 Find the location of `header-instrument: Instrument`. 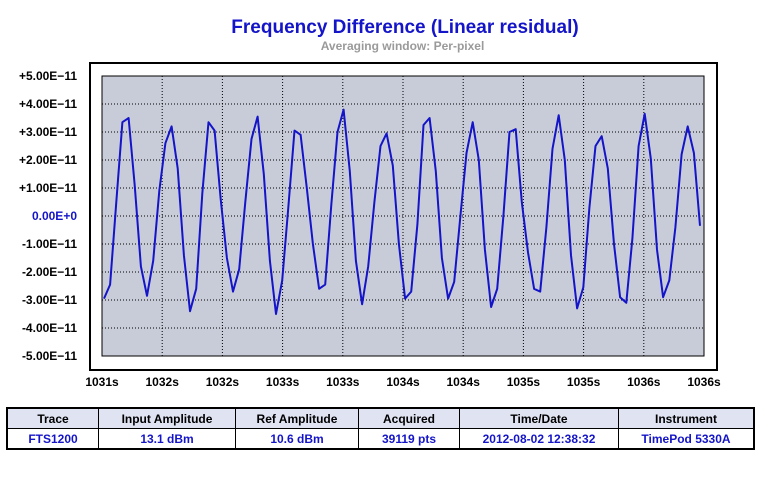

header-instrument: Instrument is located at coordinates (686, 418).